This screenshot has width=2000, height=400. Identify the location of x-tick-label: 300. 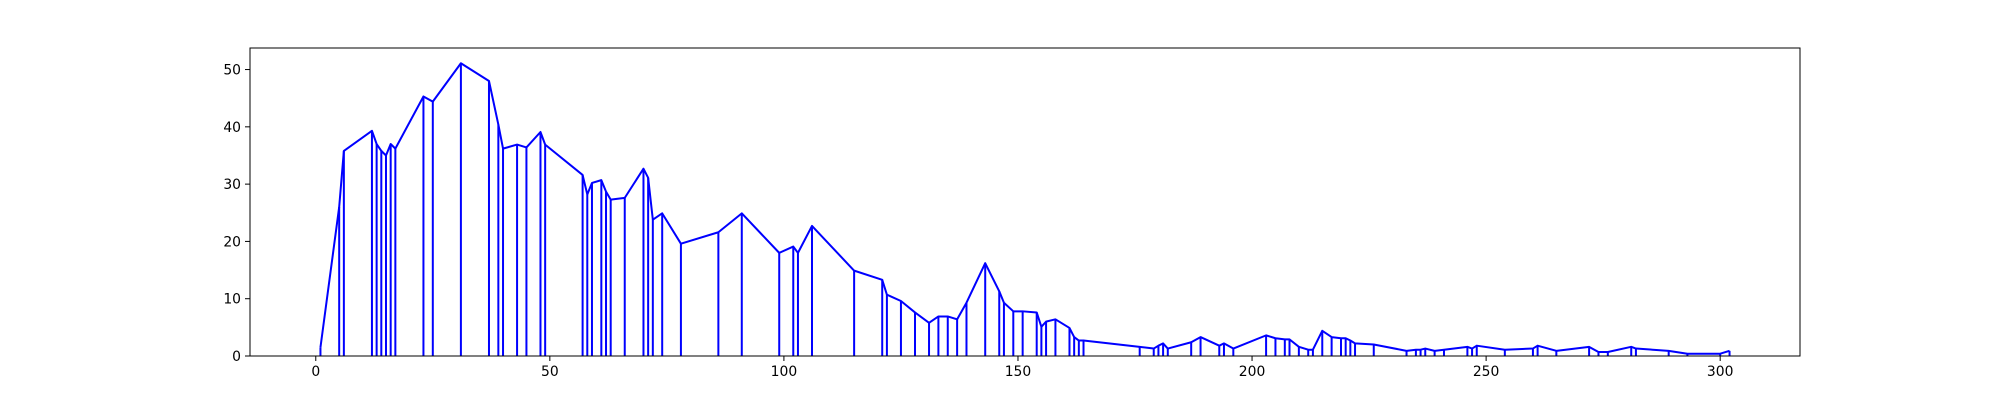
(1720, 372).